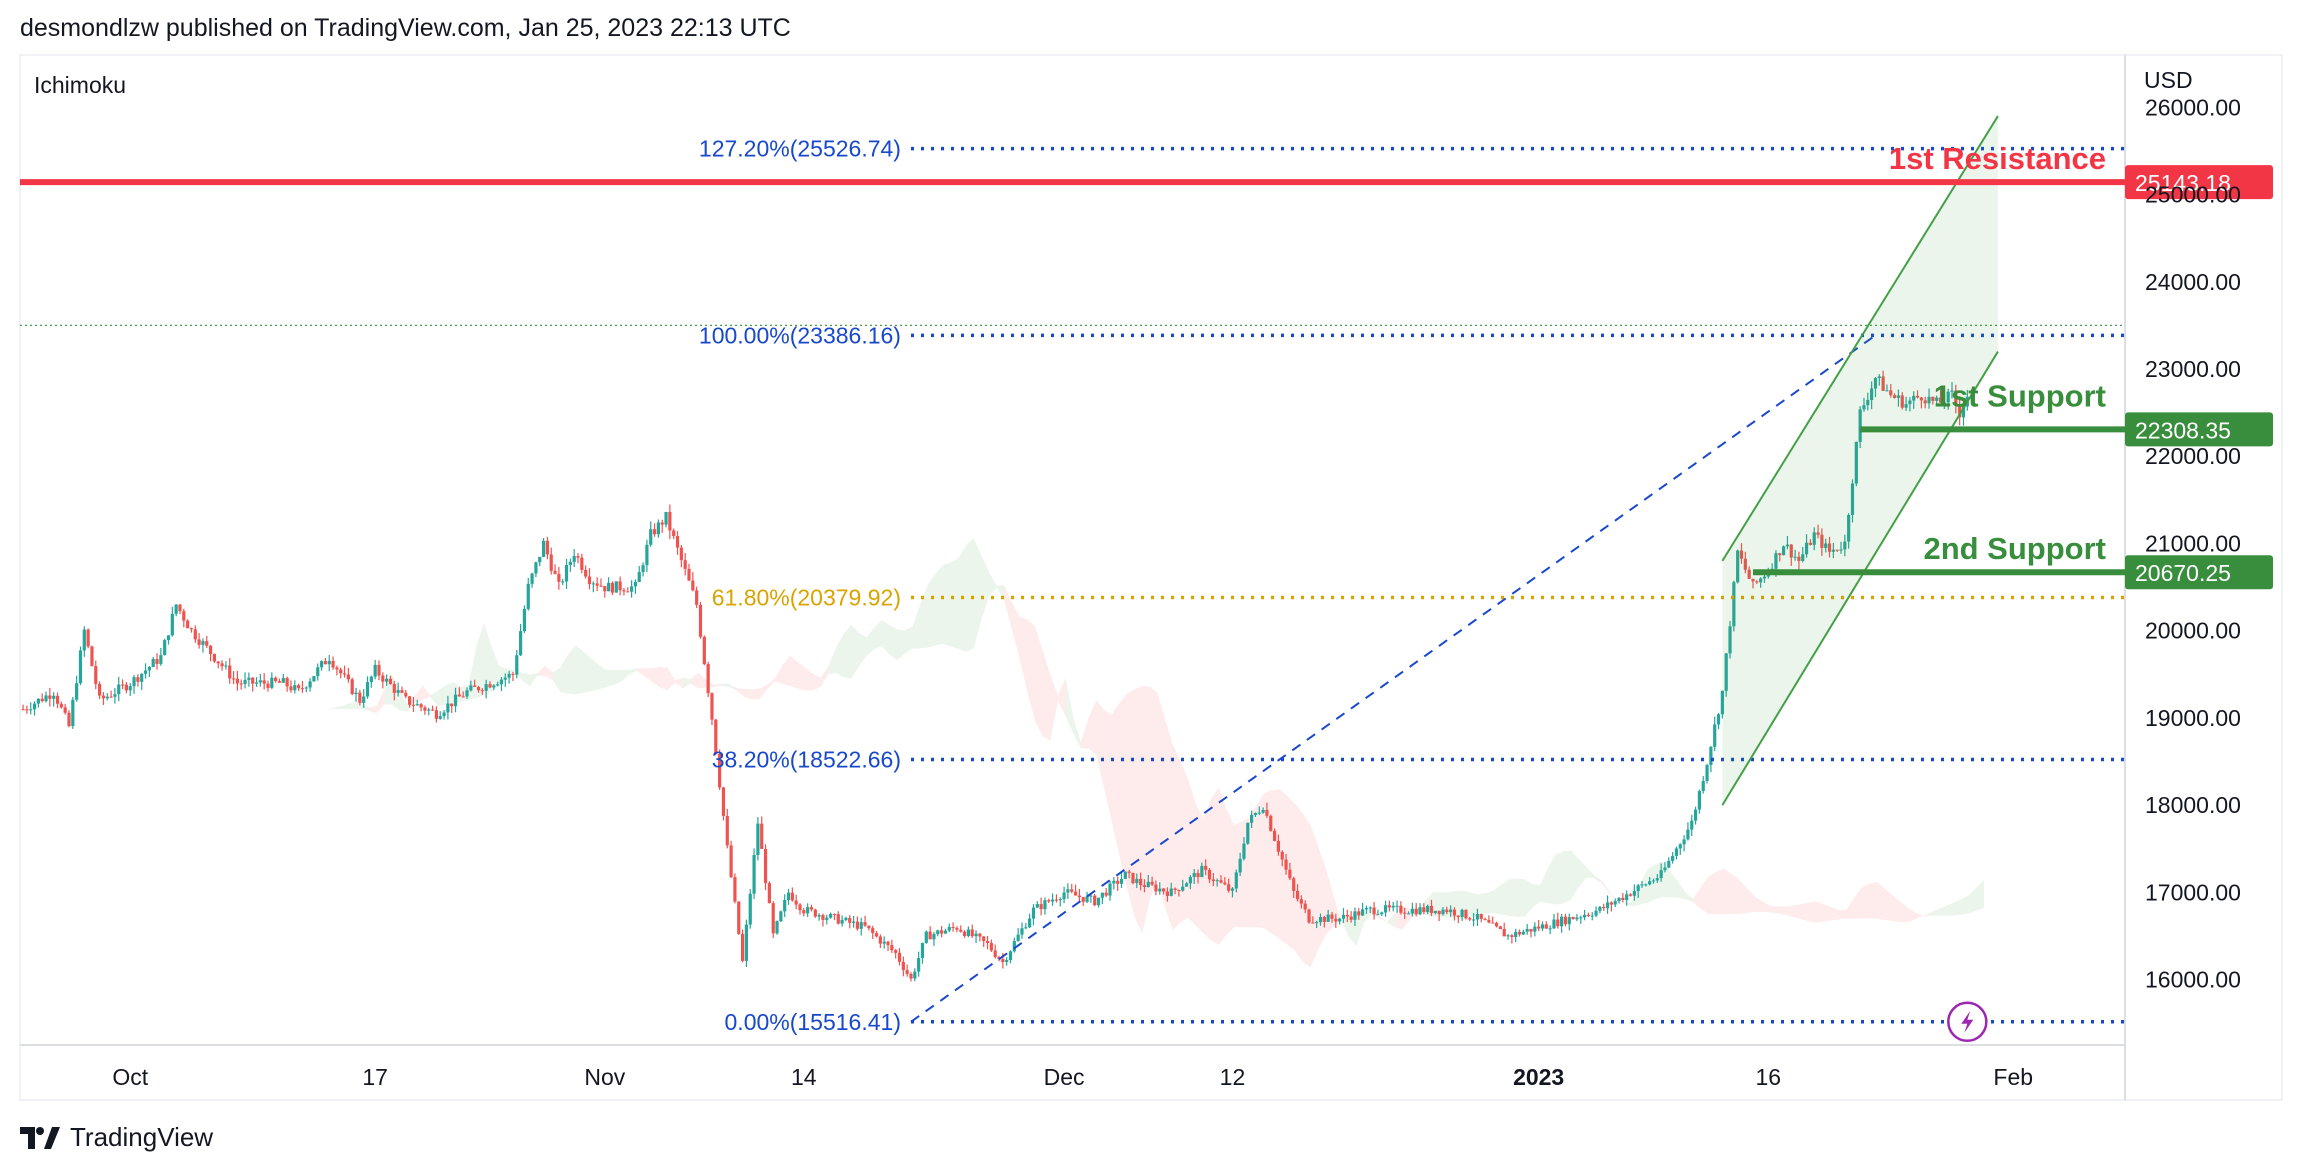  Describe the element at coordinates (2183, 183) in the screenshot. I see `resistance-price-label: 25143.18` at that location.